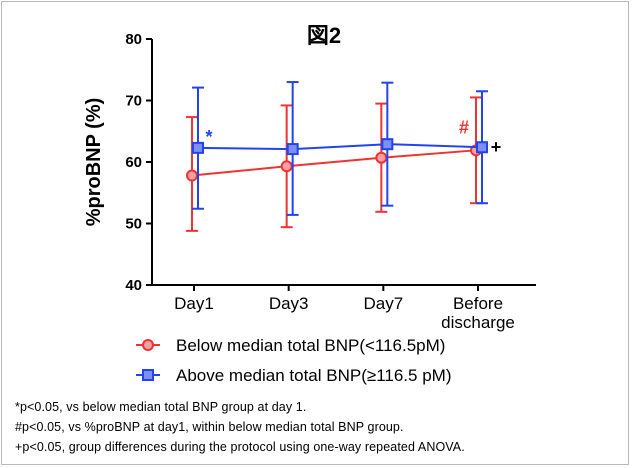 Image resolution: width=632 pixels, height=468 pixels. What do you see at coordinates (383, 303) in the screenshot?
I see `x-tick-label-2: Day7` at bounding box center [383, 303].